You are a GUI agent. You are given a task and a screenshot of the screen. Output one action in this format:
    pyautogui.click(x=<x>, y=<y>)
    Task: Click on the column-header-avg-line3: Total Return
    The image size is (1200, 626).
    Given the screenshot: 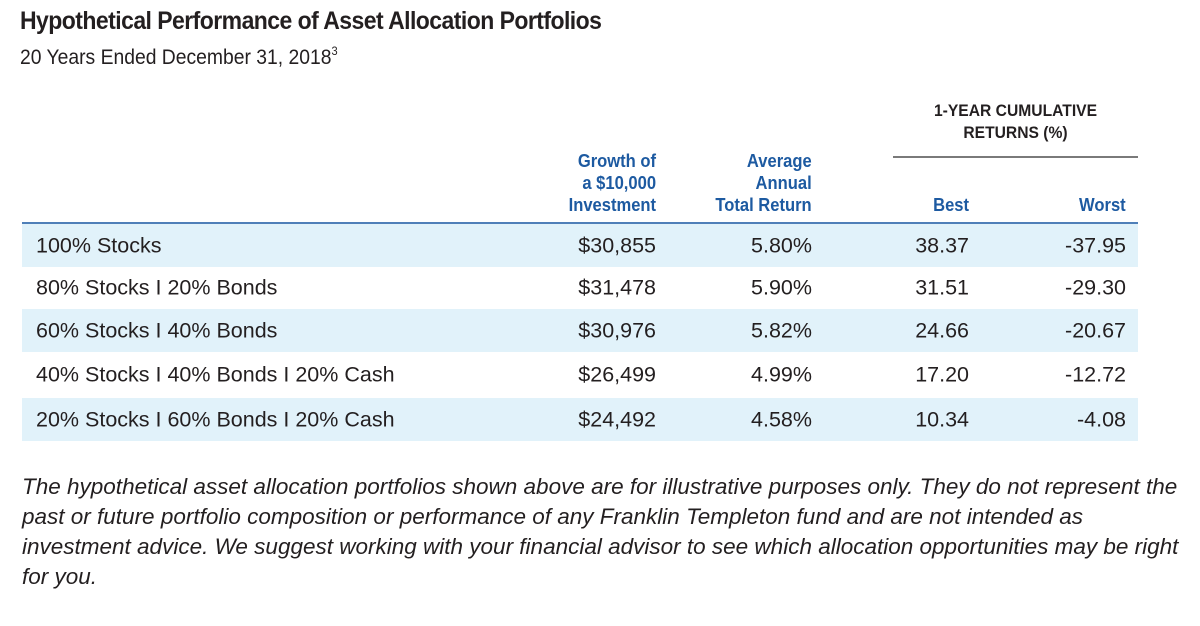 What is the action you would take?
    pyautogui.click(x=763, y=205)
    